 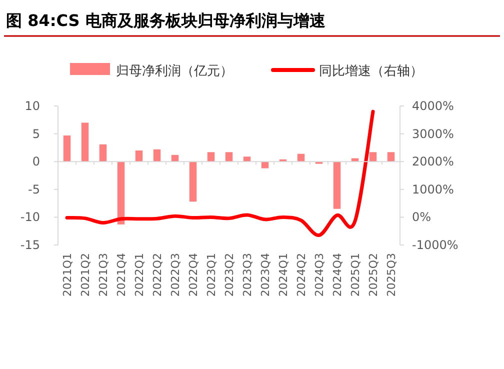 I want to click on x-tick-label: 2024Q1, so click(x=283, y=275).